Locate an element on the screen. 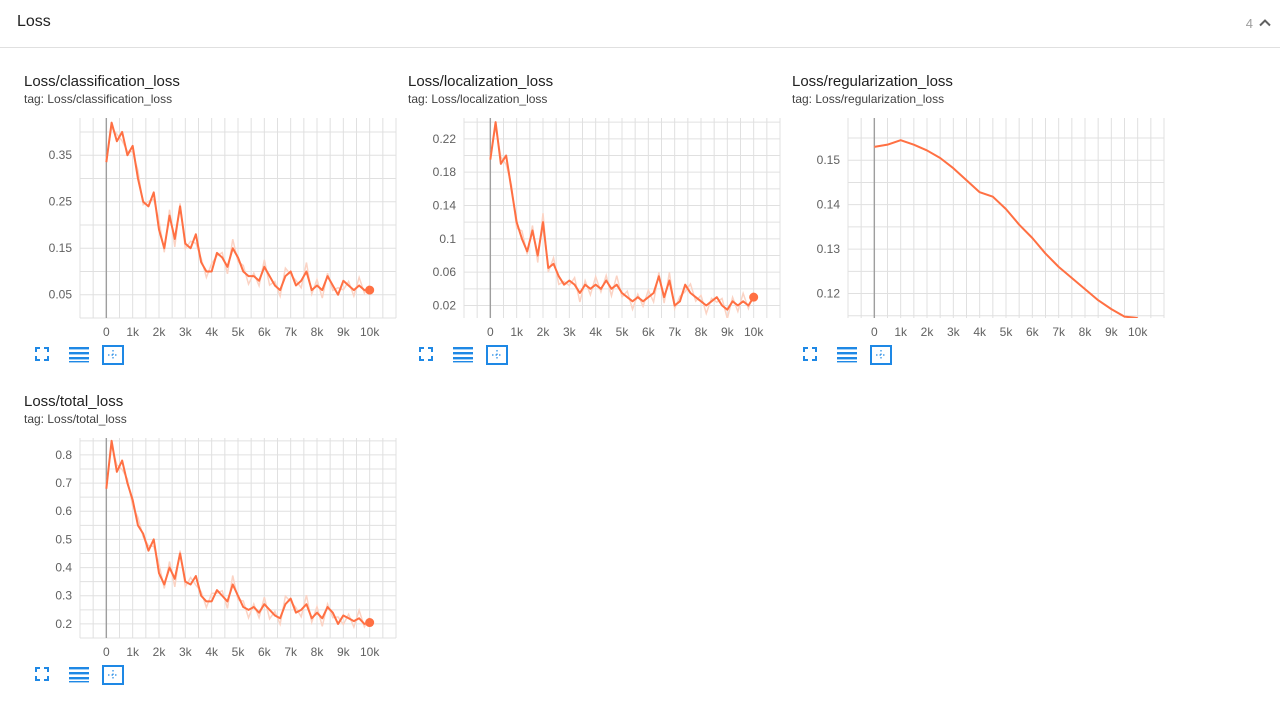  y-tick-label: 0.1 is located at coordinates (447, 239).